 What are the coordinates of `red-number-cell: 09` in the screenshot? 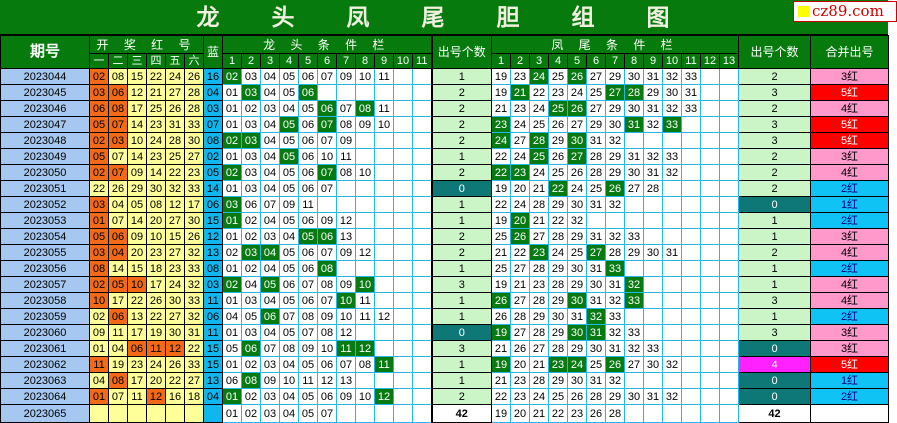 It's located at (137, 172).